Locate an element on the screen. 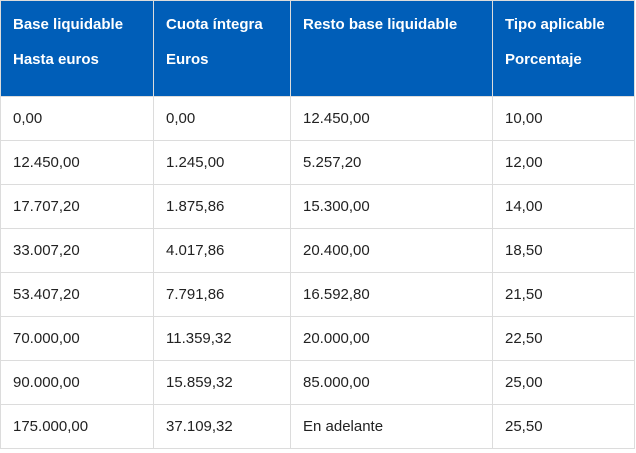 The height and width of the screenshot is (453, 636). header-label: Base liquidable is located at coordinates (68, 24).